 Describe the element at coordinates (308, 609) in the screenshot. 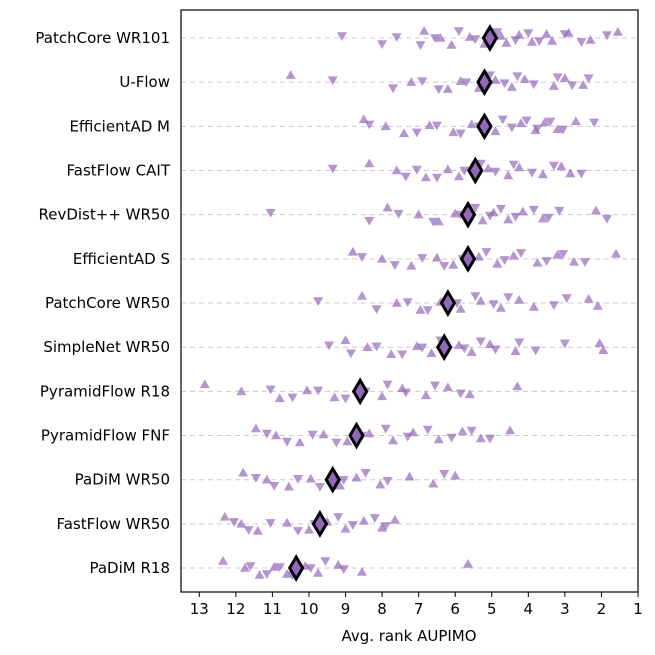

I see `x-tick-label: 10` at that location.